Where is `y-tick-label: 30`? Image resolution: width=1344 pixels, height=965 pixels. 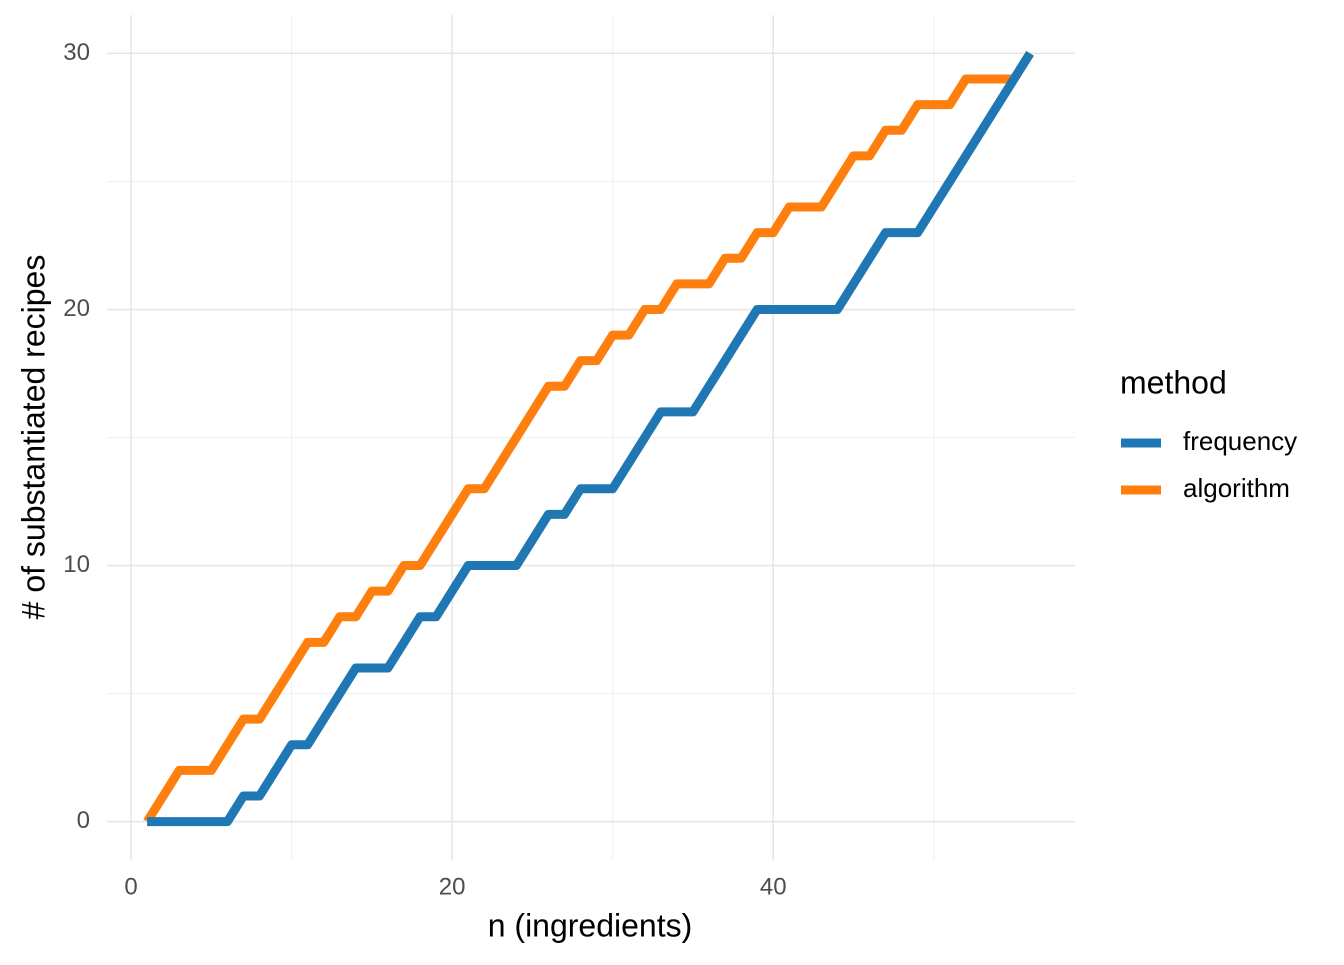 y-tick-label: 30 is located at coordinates (76, 52).